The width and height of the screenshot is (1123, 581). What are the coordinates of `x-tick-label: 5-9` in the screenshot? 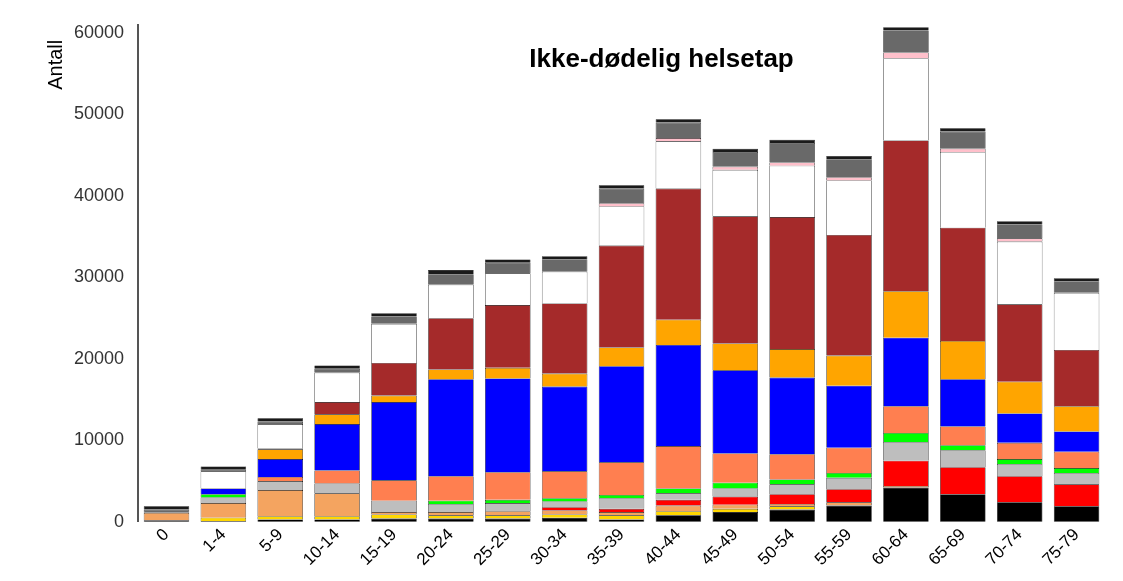 It's located at (271, 540).